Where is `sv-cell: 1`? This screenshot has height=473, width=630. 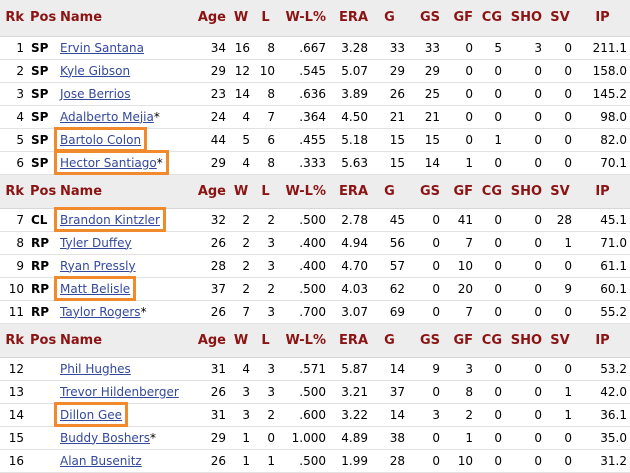
sv-cell: 1 is located at coordinates (560, 243).